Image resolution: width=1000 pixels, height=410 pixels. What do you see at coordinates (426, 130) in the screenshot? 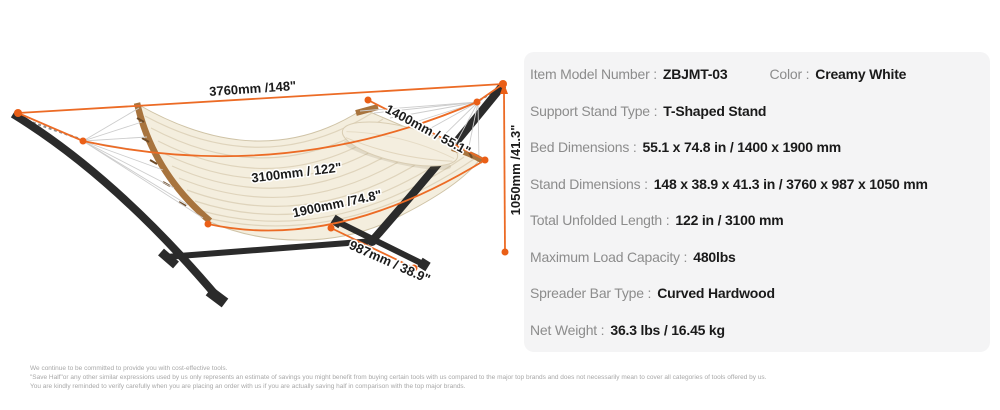
I see `dim-line-bed-width` at bounding box center [426, 130].